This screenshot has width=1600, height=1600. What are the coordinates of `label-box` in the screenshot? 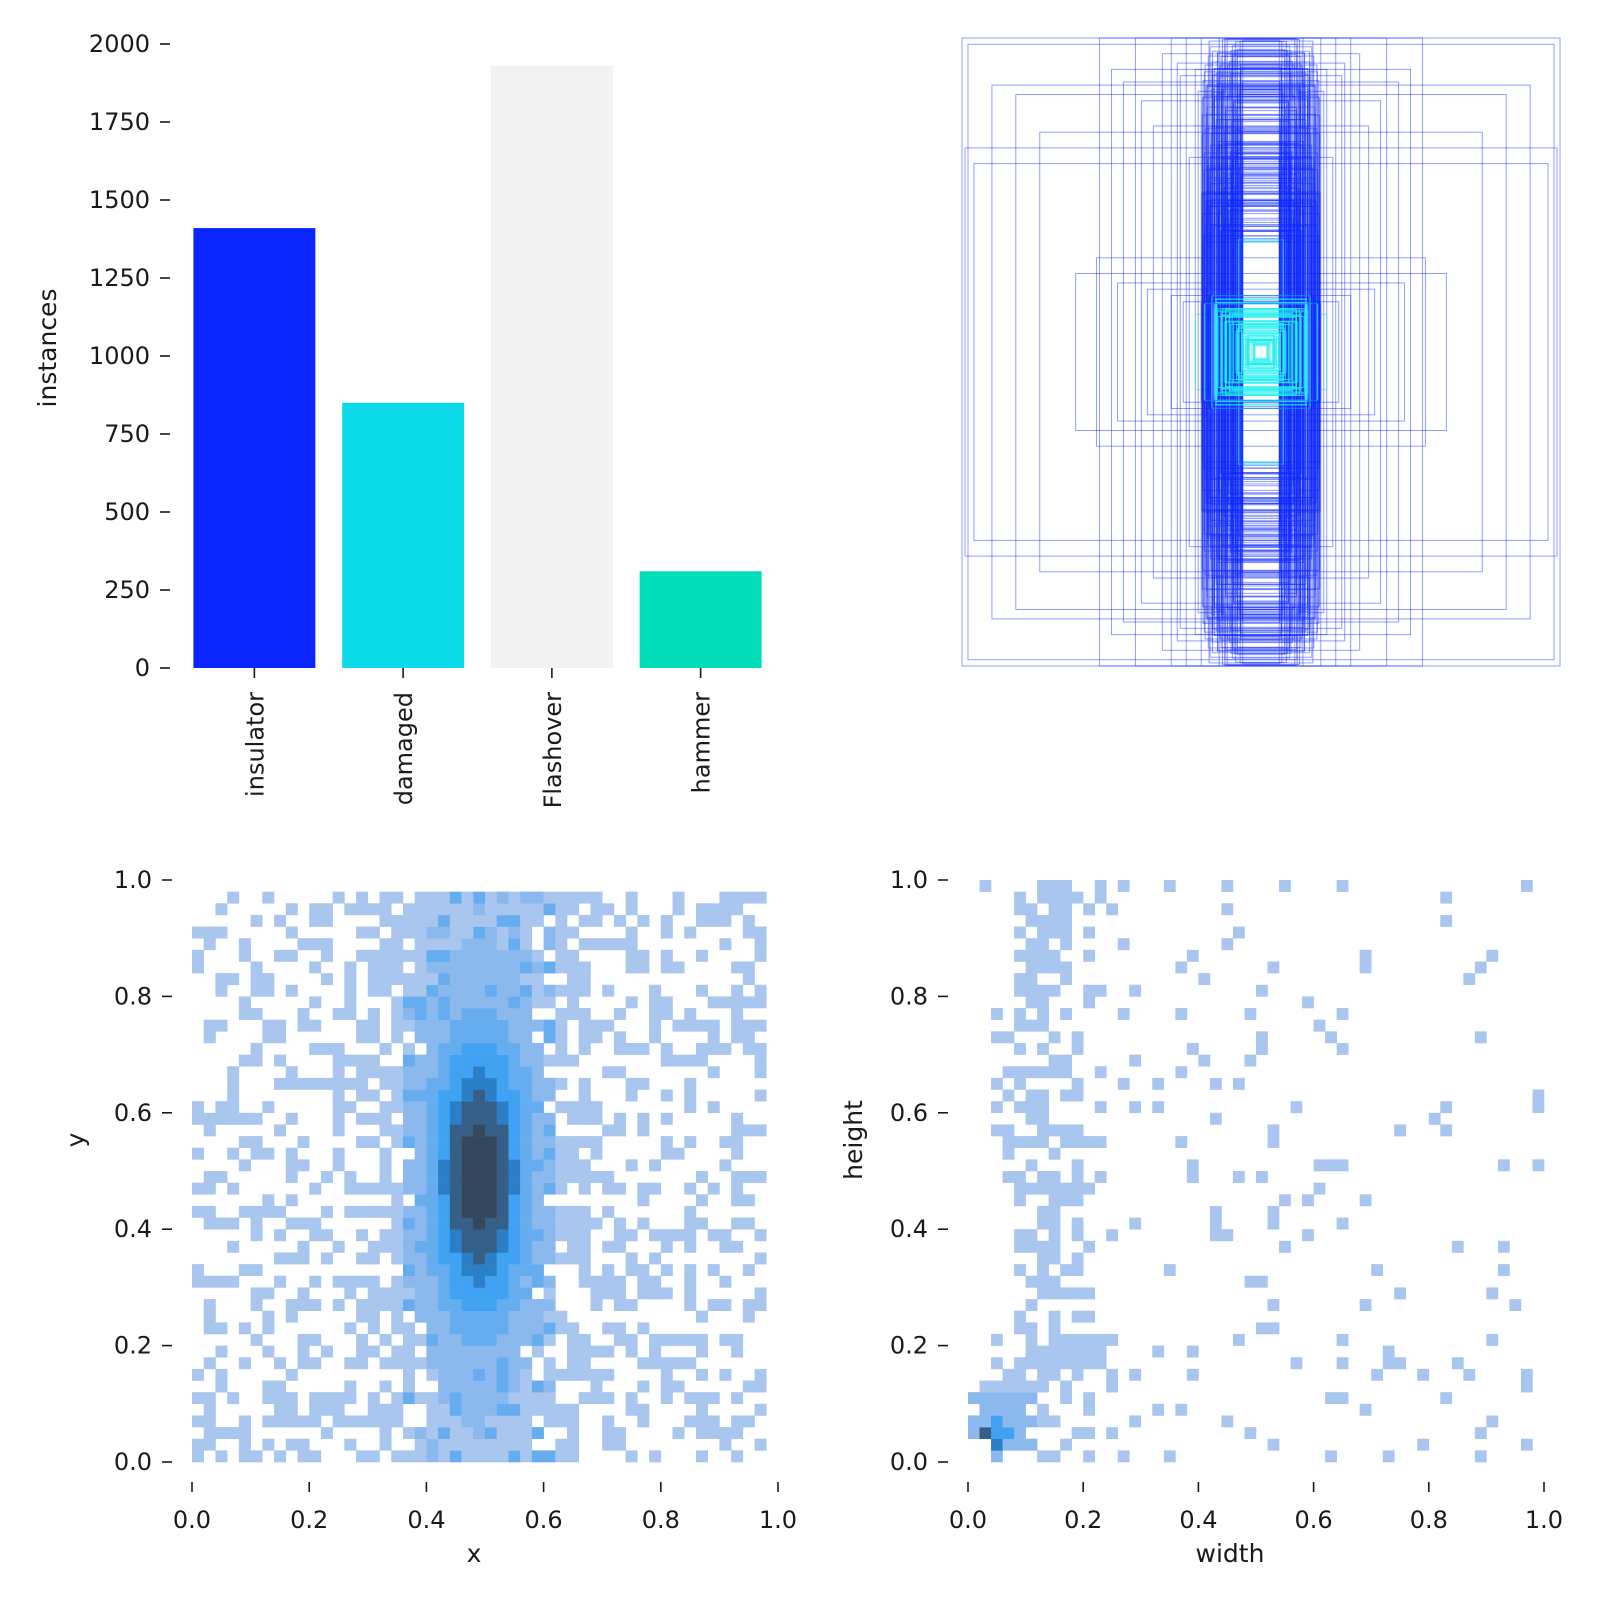 It's located at (1261, 352).